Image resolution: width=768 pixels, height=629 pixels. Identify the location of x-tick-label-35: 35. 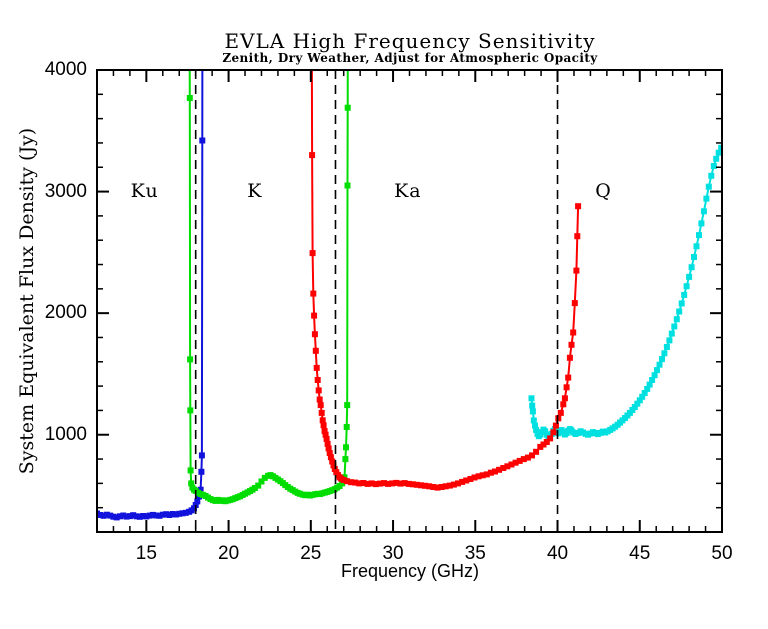
(475, 553).